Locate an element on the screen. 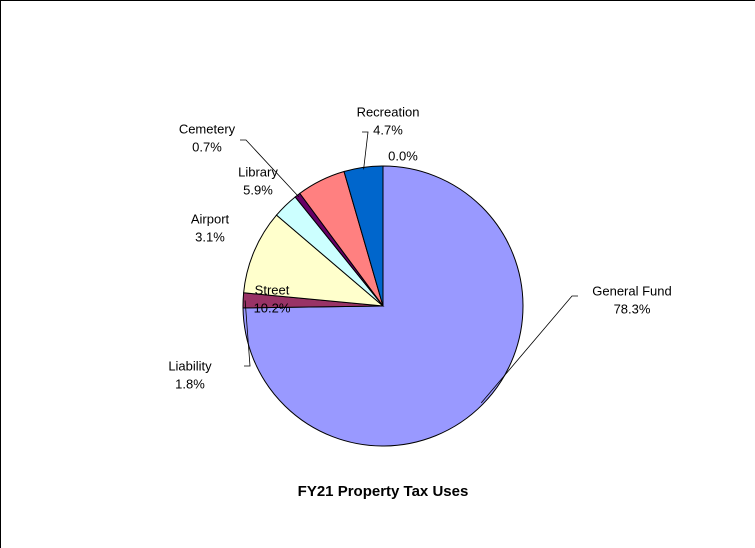 This screenshot has height=548, width=755. pie-slice is located at coordinates (314, 260).